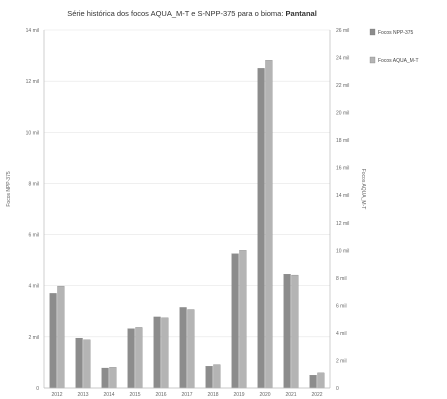  Describe the element at coordinates (363, 189) in the screenshot. I see `y-axis-right-label: Focos AQUA_M-T` at that location.